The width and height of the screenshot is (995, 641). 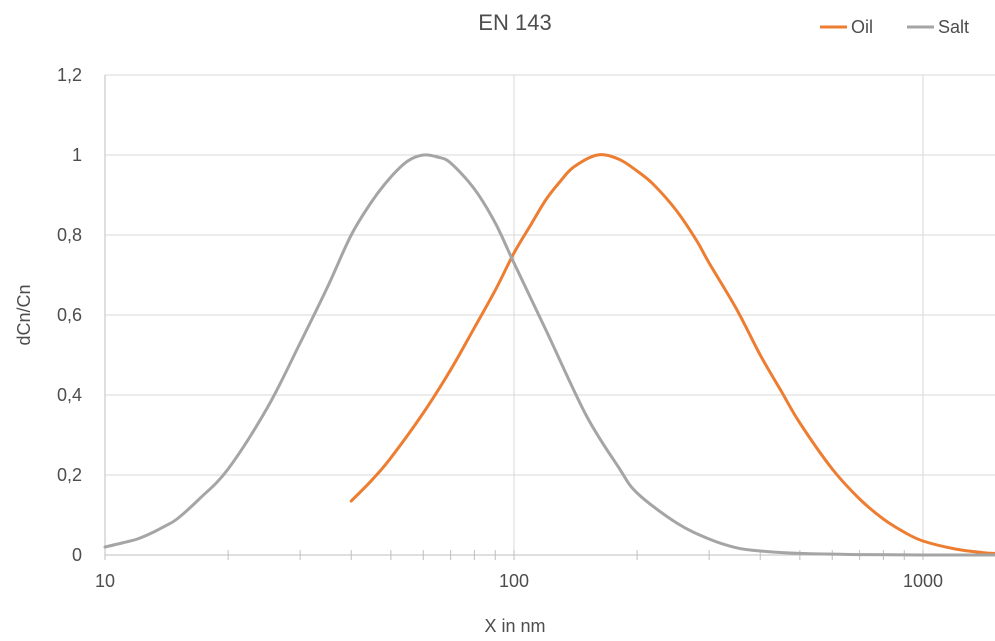 I want to click on y-tick-label: 1,2, so click(x=69, y=75).